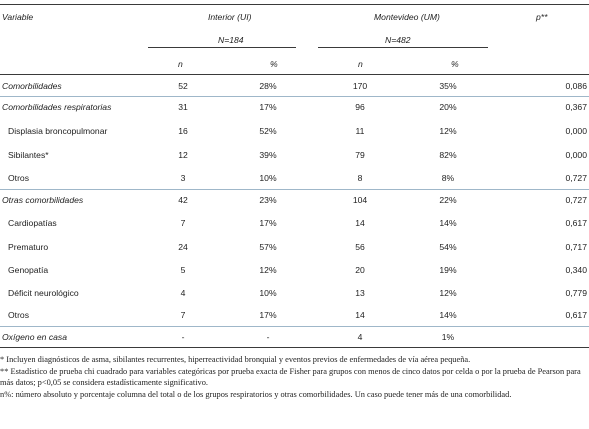 This screenshot has height=429, width=589. What do you see at coordinates (576, 293) in the screenshot?
I see `cell-p-value: 0,779` at bounding box center [576, 293].